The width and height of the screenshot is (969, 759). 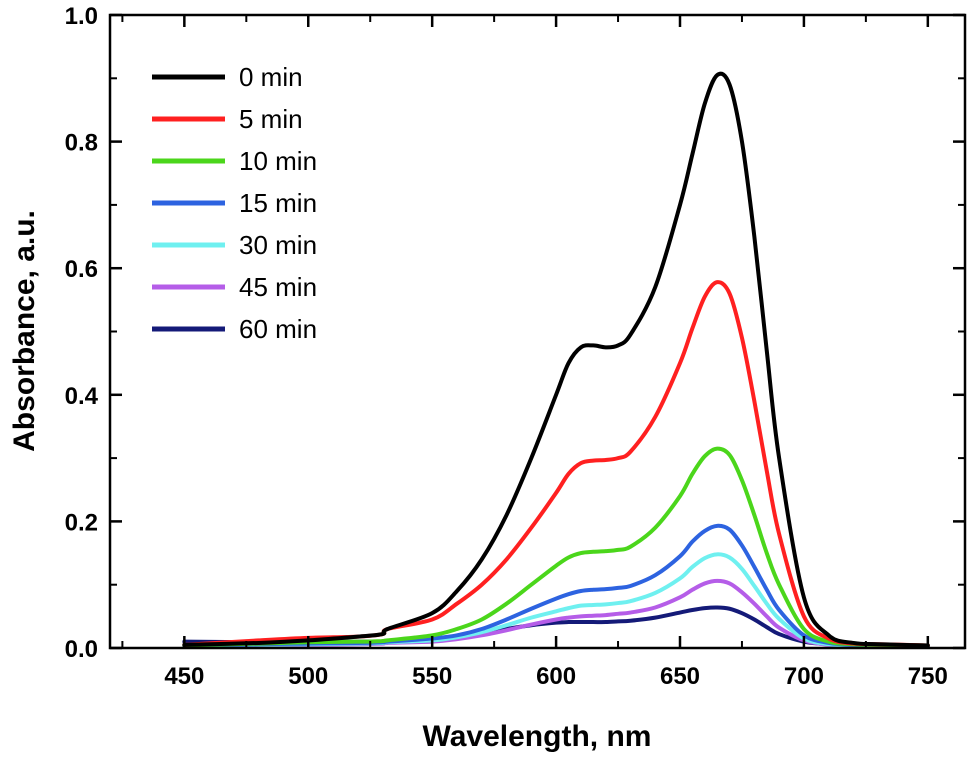 I want to click on y-tick-label: 0.6, so click(x=81, y=269).